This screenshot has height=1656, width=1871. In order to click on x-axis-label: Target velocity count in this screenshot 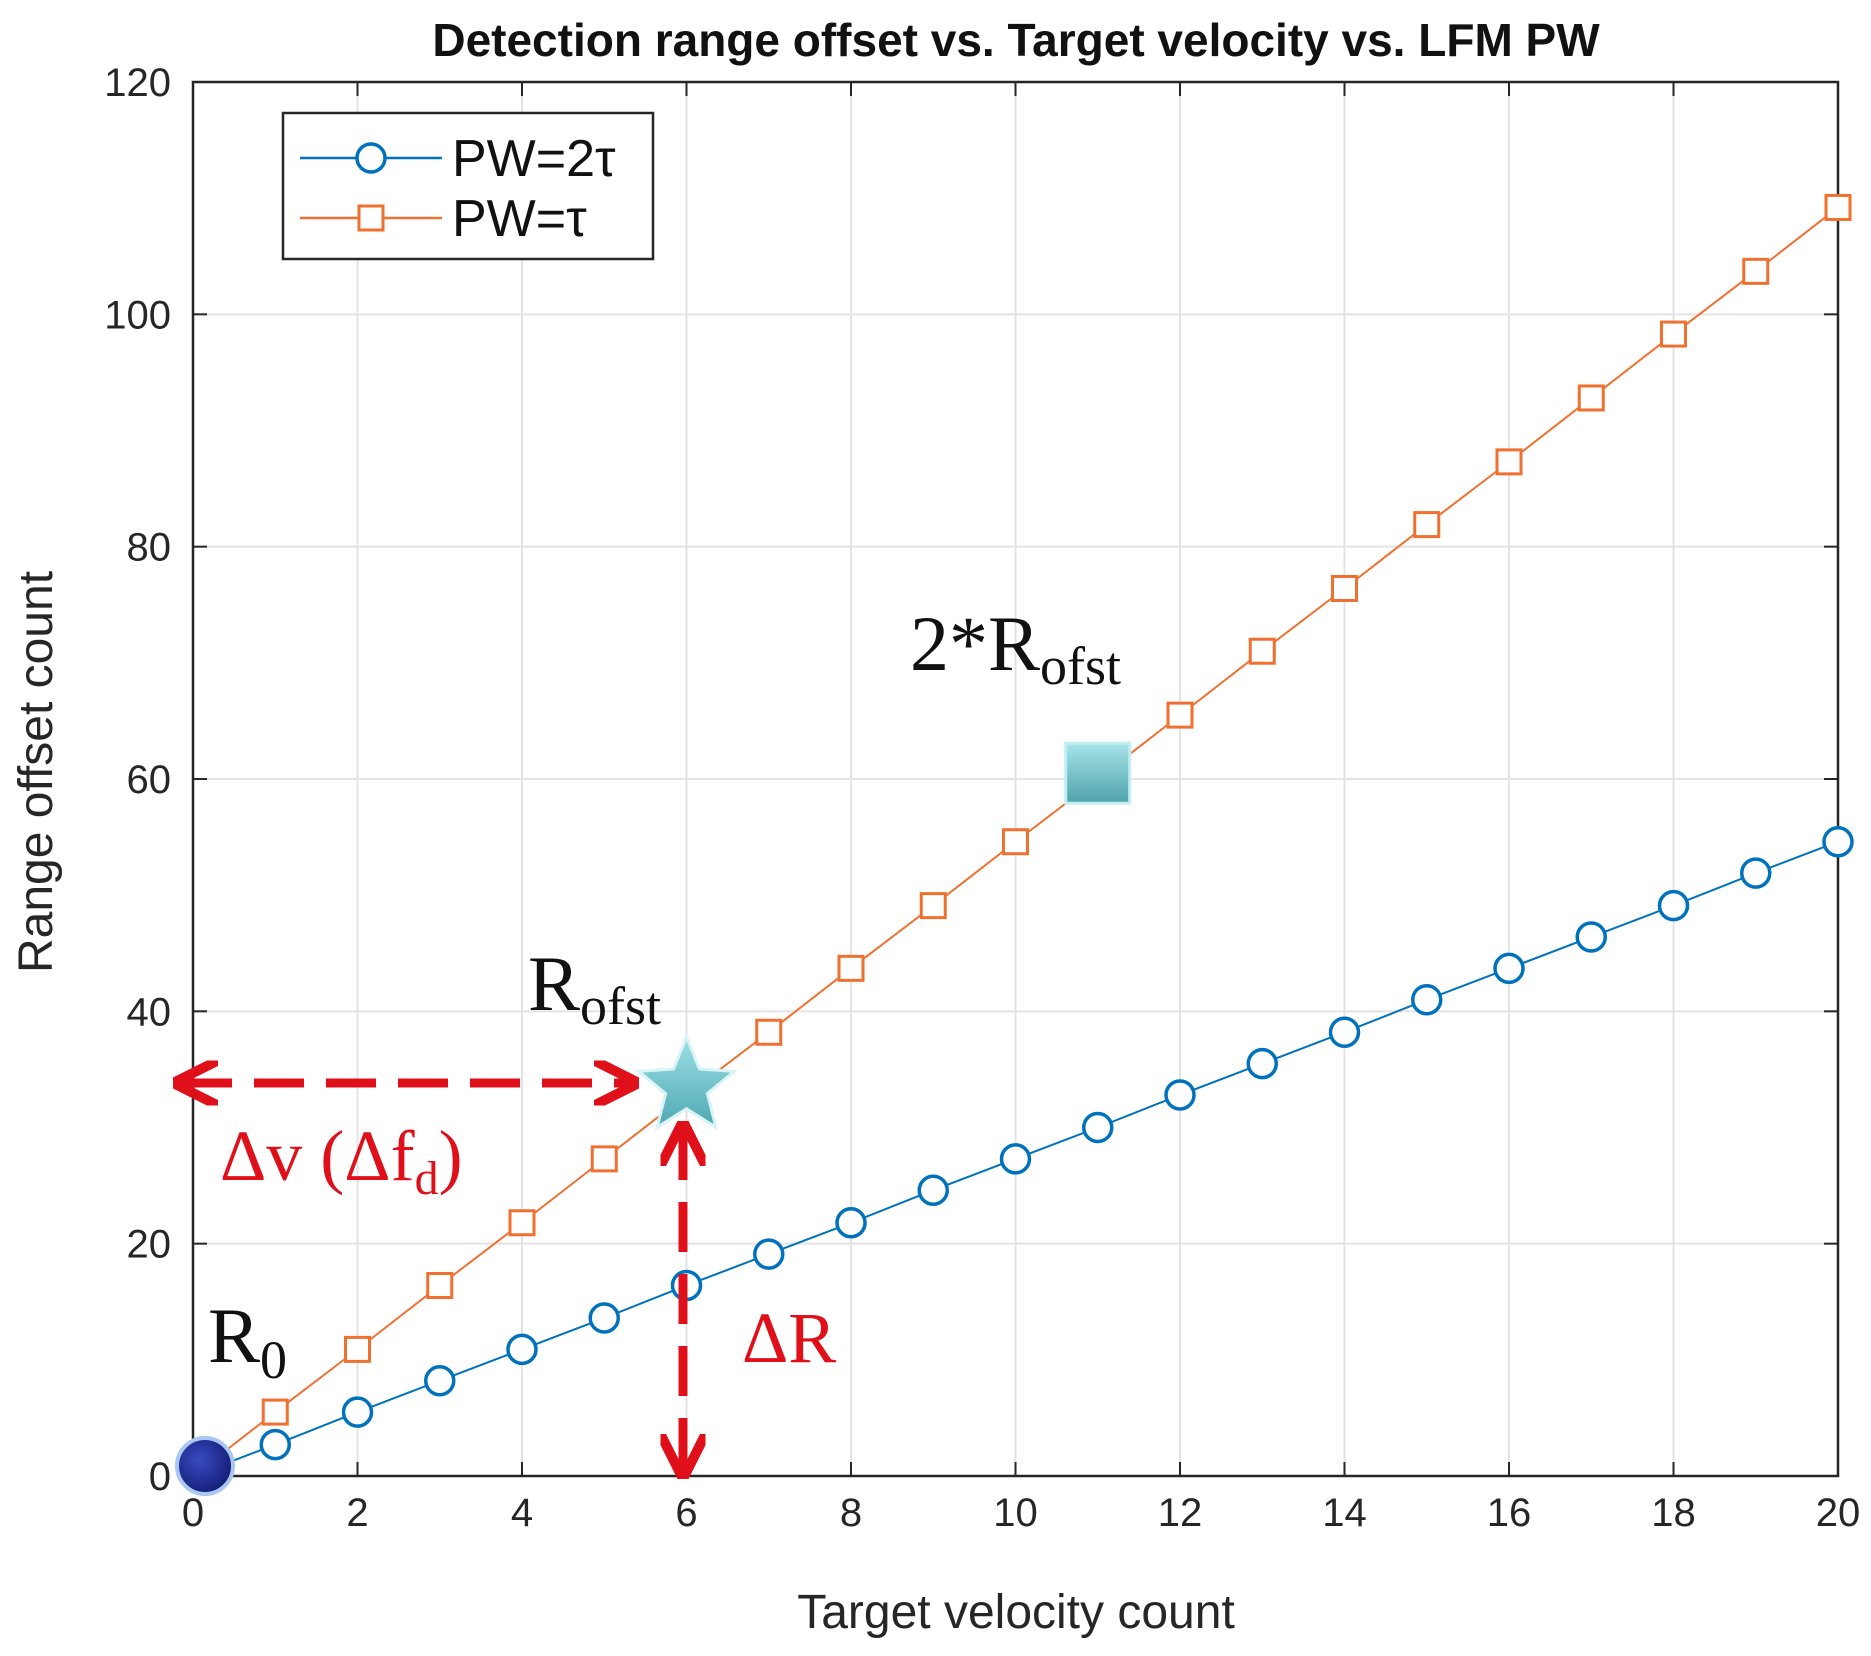, I will do `click(1016, 1612)`.